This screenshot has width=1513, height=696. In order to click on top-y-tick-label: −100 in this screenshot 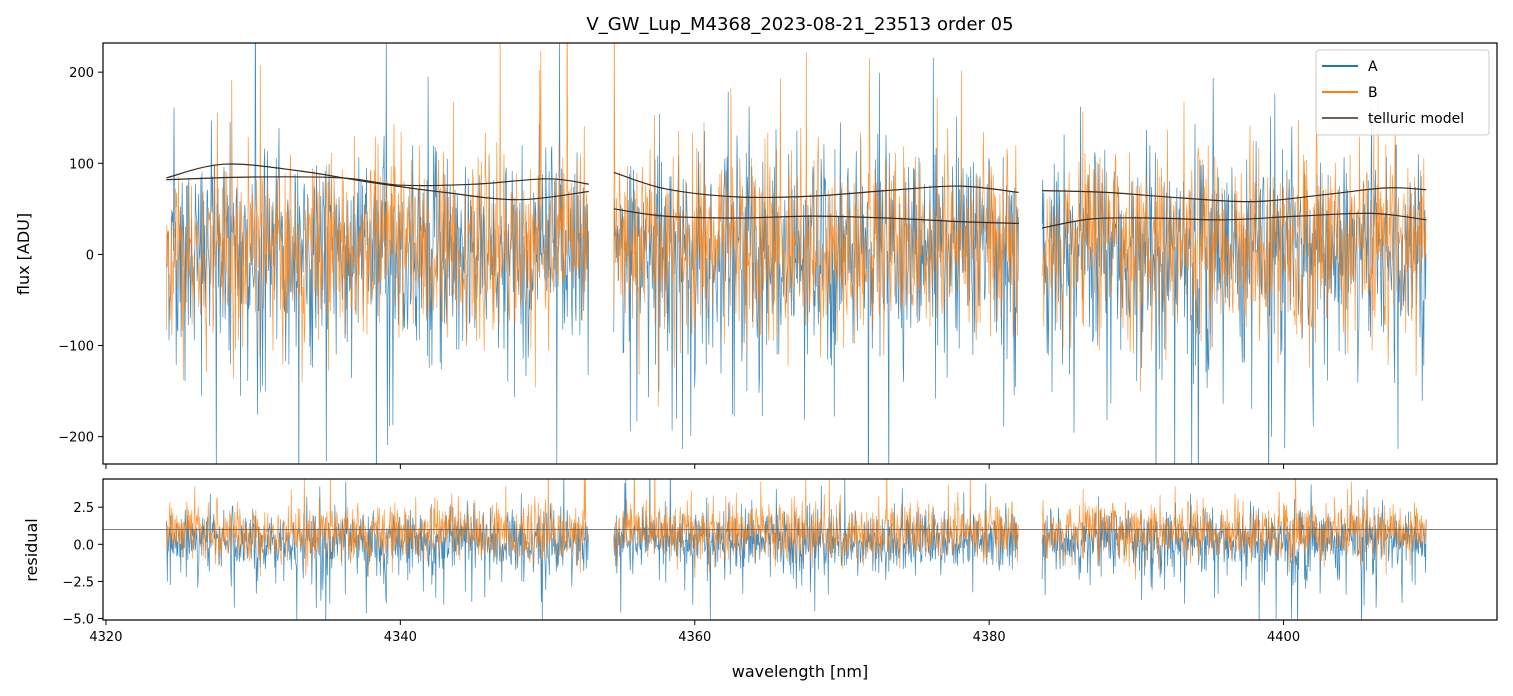, I will do `click(76, 347)`.